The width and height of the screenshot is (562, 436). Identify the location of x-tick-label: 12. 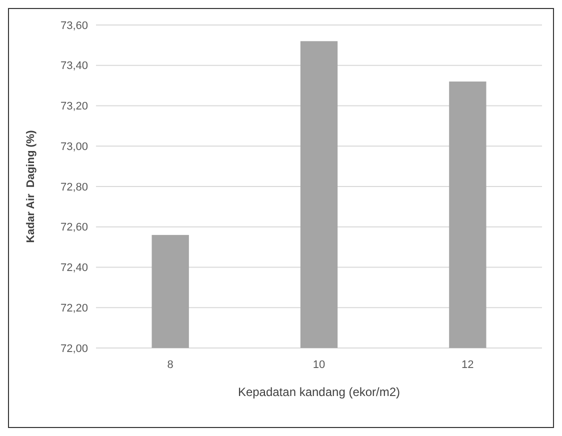
(468, 365).